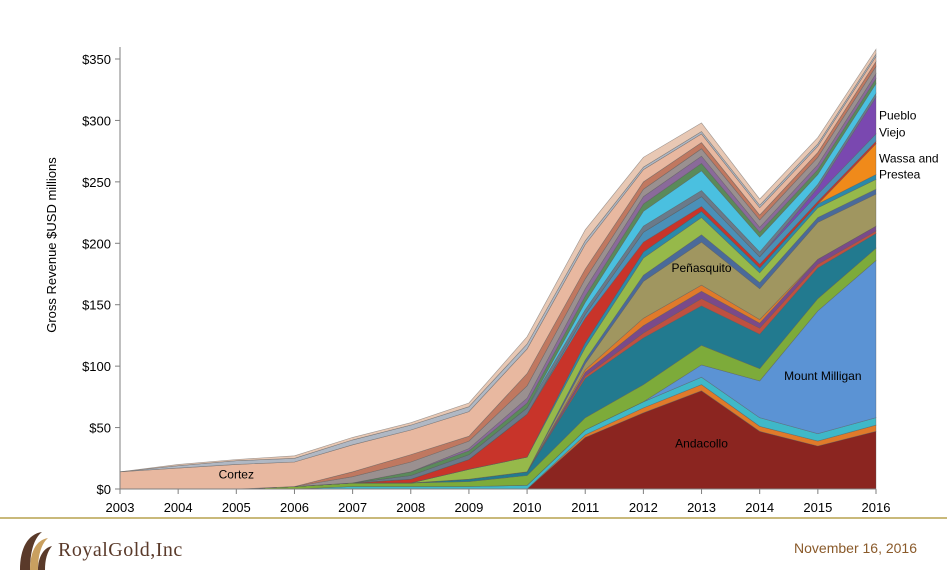 The height and width of the screenshot is (577, 947). Describe the element at coordinates (900, 174) in the screenshot. I see `annotation-label: Prestea` at that location.